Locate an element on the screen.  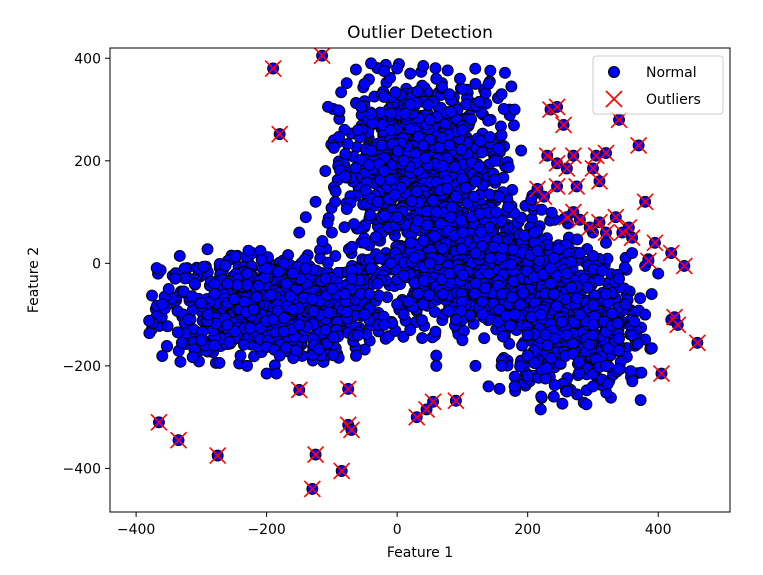
y-tick-label: −400 is located at coordinates (82, 469).